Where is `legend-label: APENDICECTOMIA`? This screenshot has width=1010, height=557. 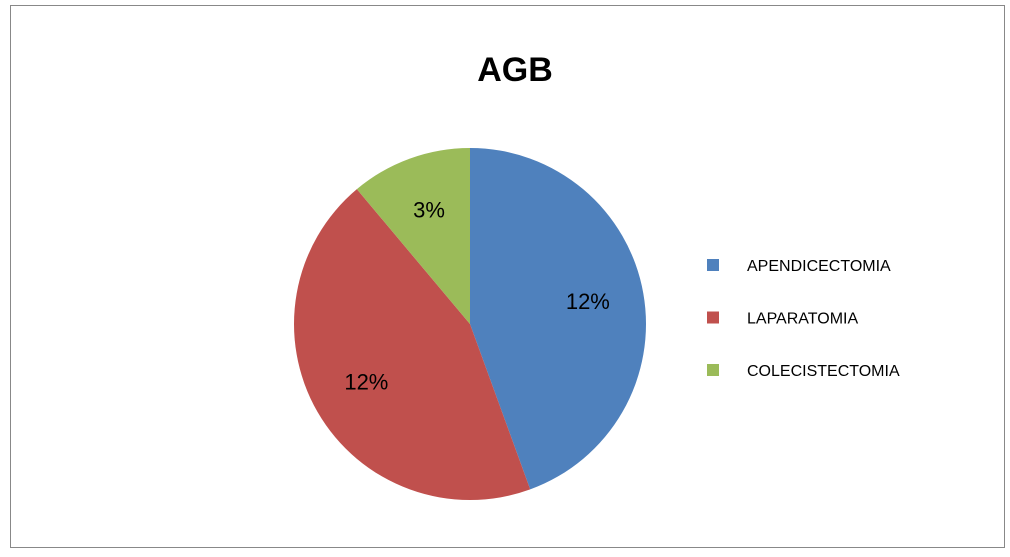 legend-label: APENDICECTOMIA is located at coordinates (819, 266).